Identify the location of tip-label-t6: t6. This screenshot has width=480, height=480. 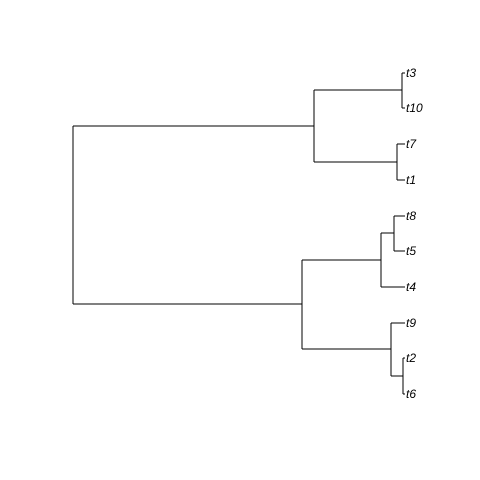
(411, 394).